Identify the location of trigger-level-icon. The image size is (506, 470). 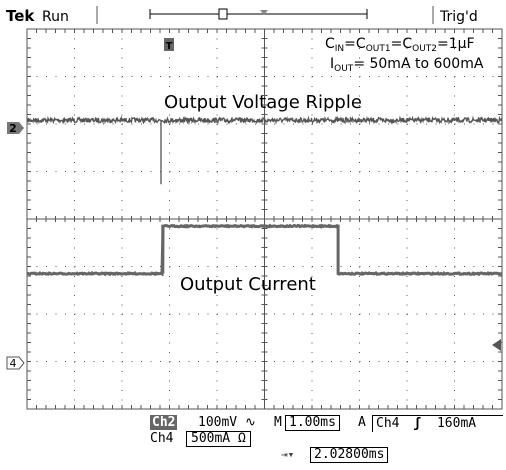
(496, 345).